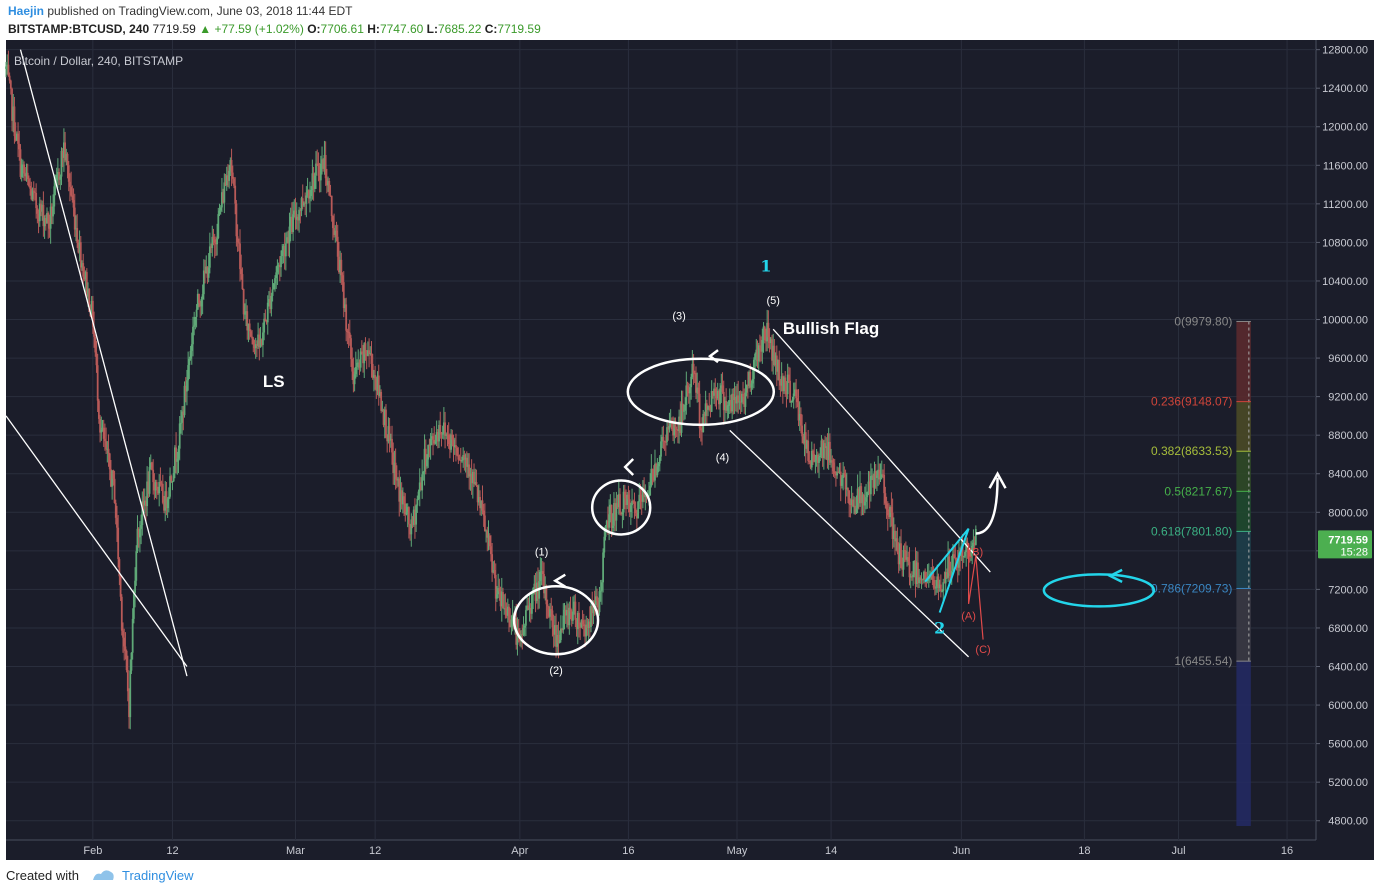  I want to click on steep-trendline, so click(103, 363).